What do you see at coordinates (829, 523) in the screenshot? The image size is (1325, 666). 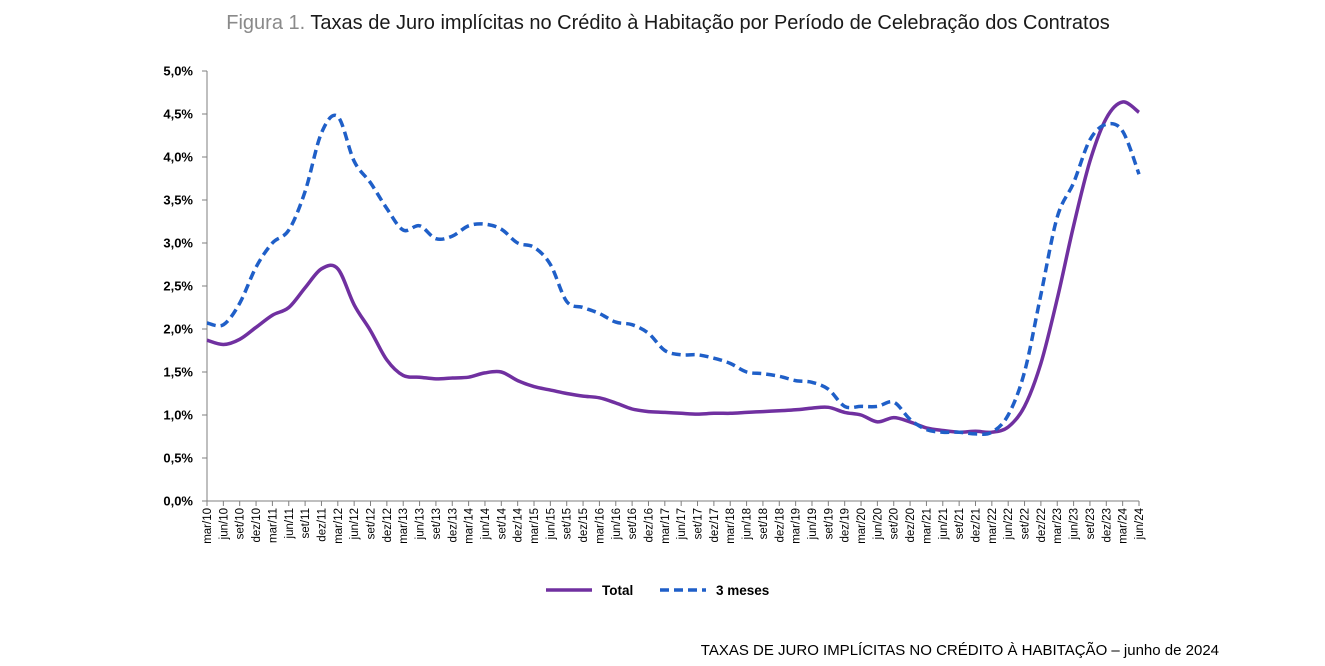 I see `x-tick-label: set/19` at bounding box center [829, 523].